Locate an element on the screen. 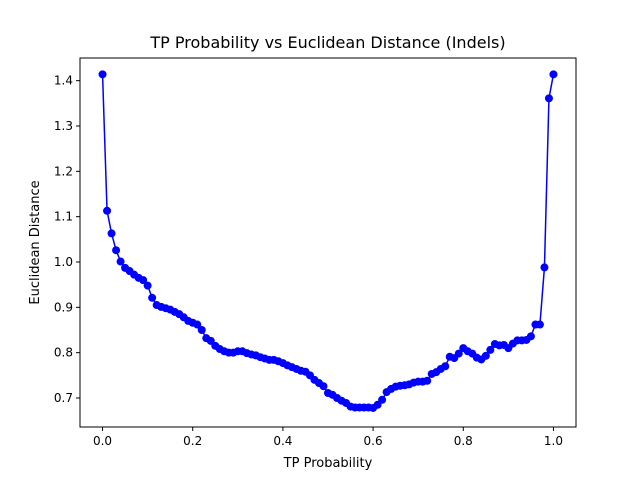 The width and height of the screenshot is (640, 480). y-tick-label: 1.4 is located at coordinates (63, 81).